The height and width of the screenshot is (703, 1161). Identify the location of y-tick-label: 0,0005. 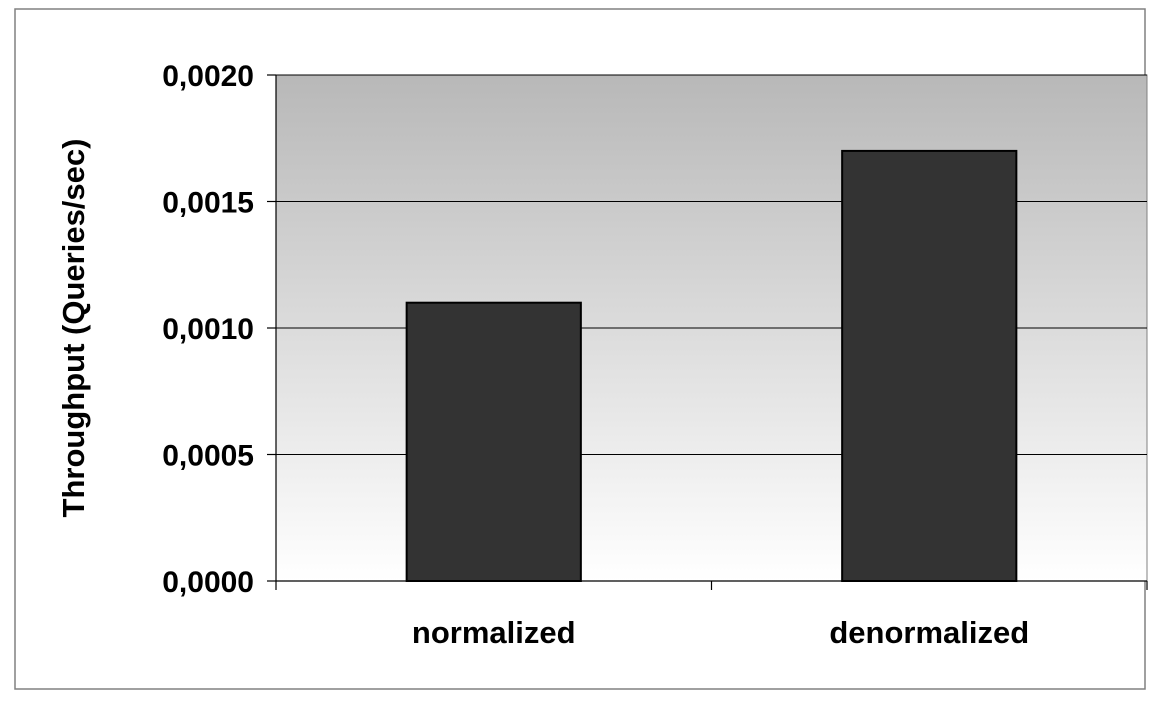
(208, 456).